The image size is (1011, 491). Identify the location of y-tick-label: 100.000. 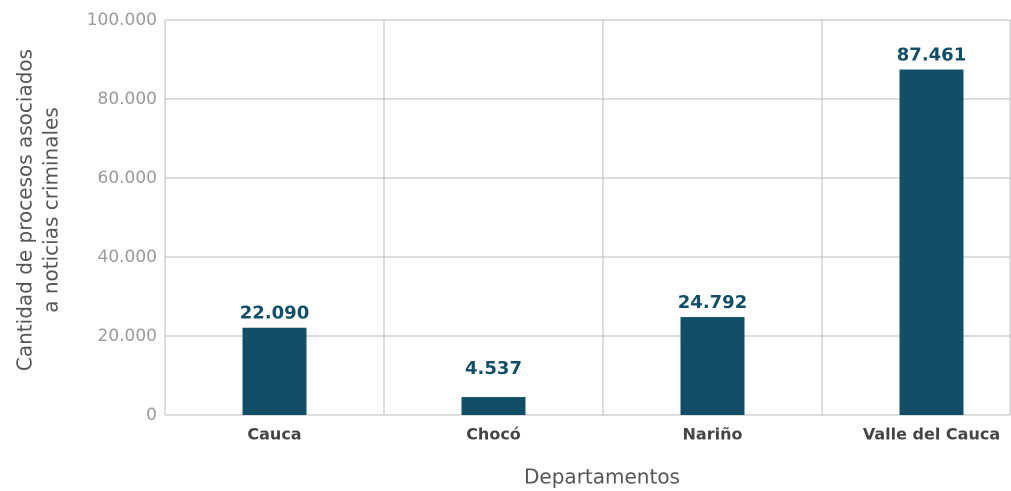
(122, 20).